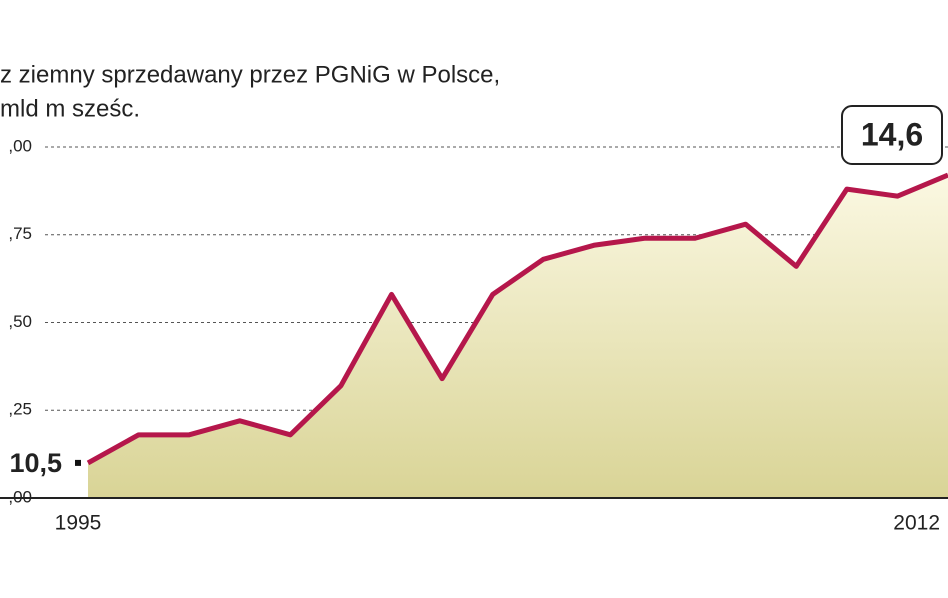 This screenshot has height=598, width=948. Describe the element at coordinates (20, 321) in the screenshot. I see `y-tick-label: ,50` at that location.